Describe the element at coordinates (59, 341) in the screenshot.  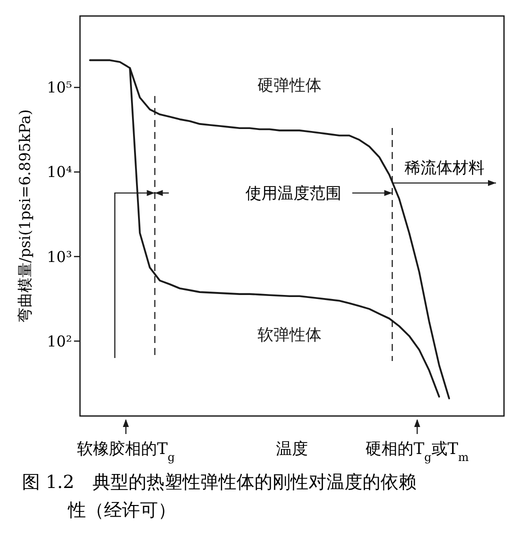
I see `y-tick-label: 10²` at that location.